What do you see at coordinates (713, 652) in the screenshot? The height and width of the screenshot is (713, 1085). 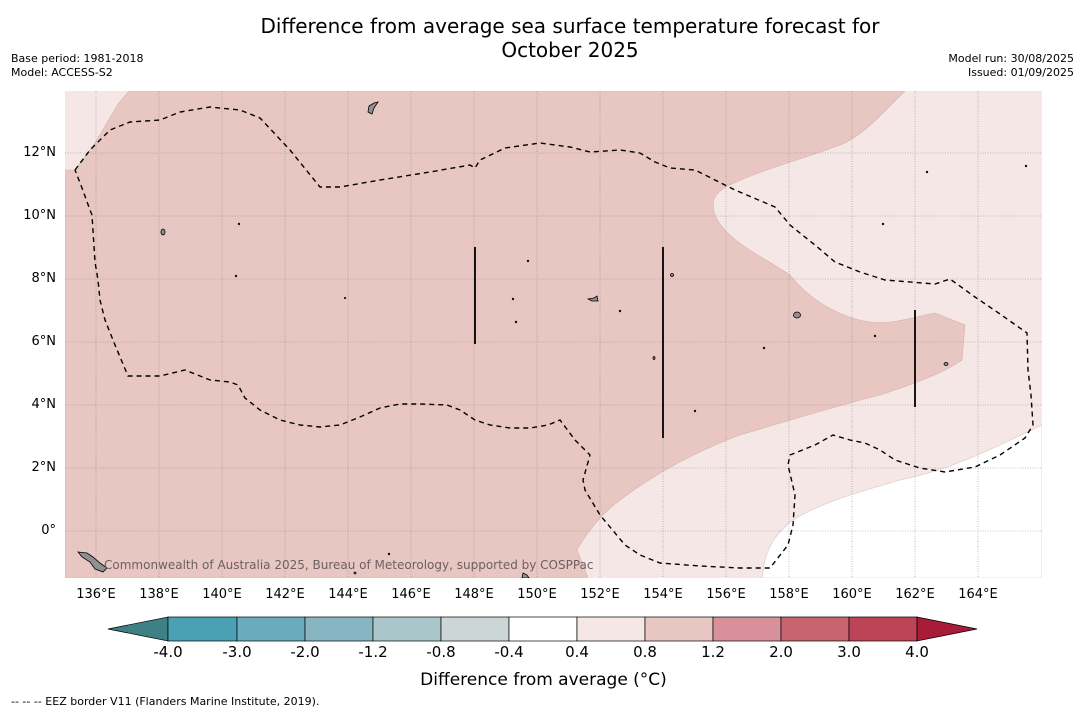 I see `colorbar-tick-label: 1.2` at bounding box center [713, 652].